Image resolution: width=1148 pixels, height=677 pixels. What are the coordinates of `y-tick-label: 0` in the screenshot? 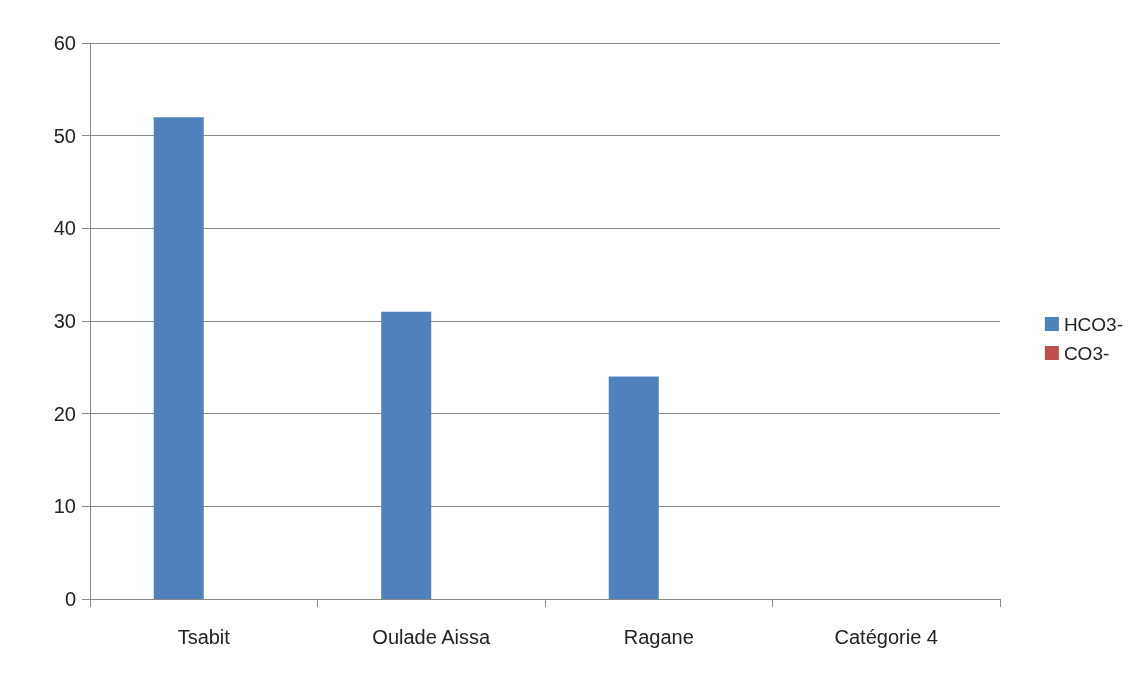 It's located at (70, 599).